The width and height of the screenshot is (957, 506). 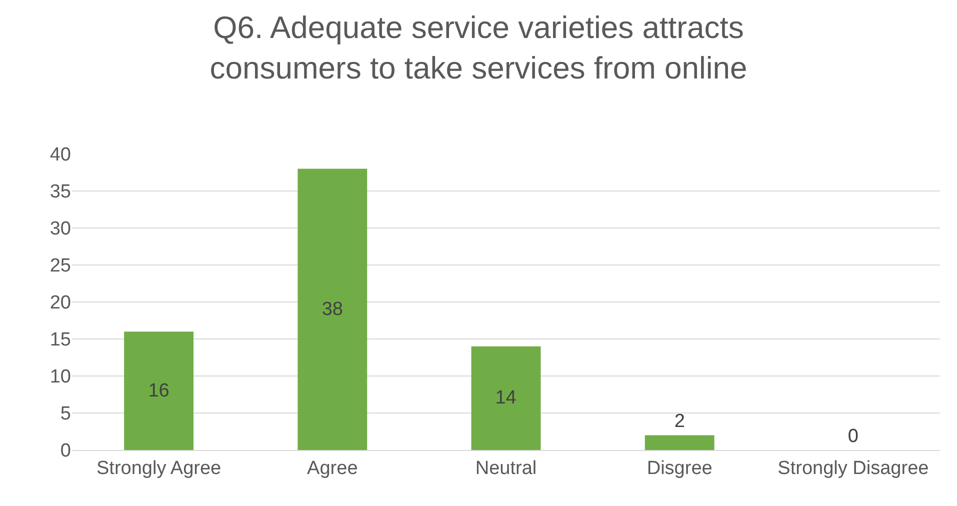 I want to click on y-tick-label: 30, so click(x=60, y=229).